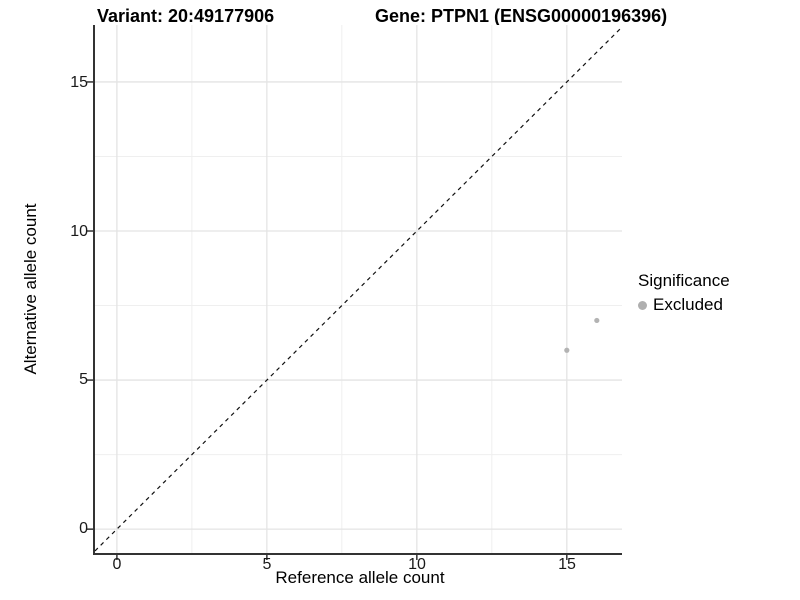 This screenshot has width=800, height=600. What do you see at coordinates (79, 82) in the screenshot?
I see `y-tick-label-15: 15` at bounding box center [79, 82].